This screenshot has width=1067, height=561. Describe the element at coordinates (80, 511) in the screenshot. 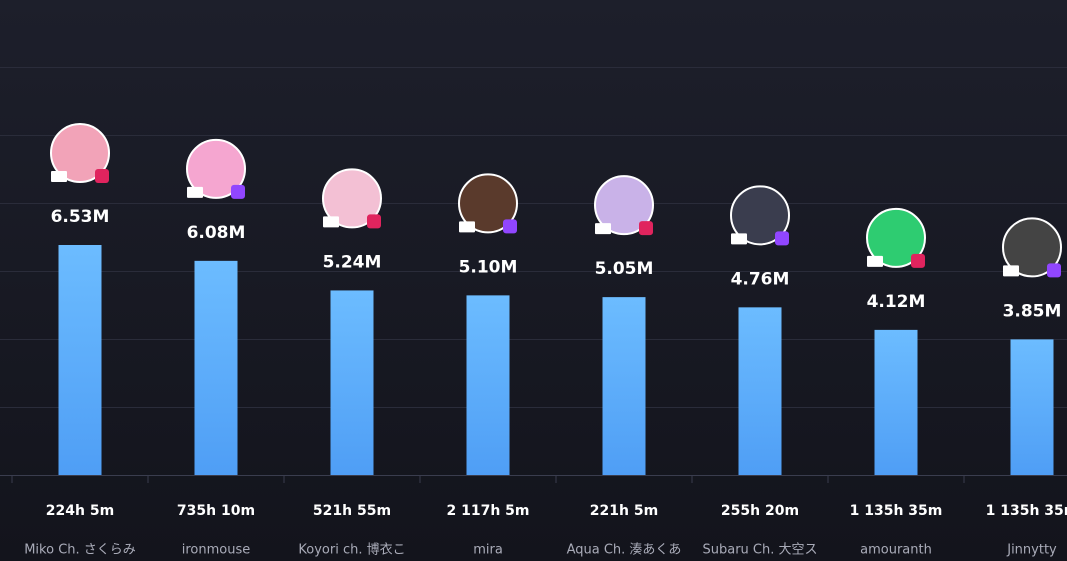

I see `watch-time: 224h 5m` at that location.